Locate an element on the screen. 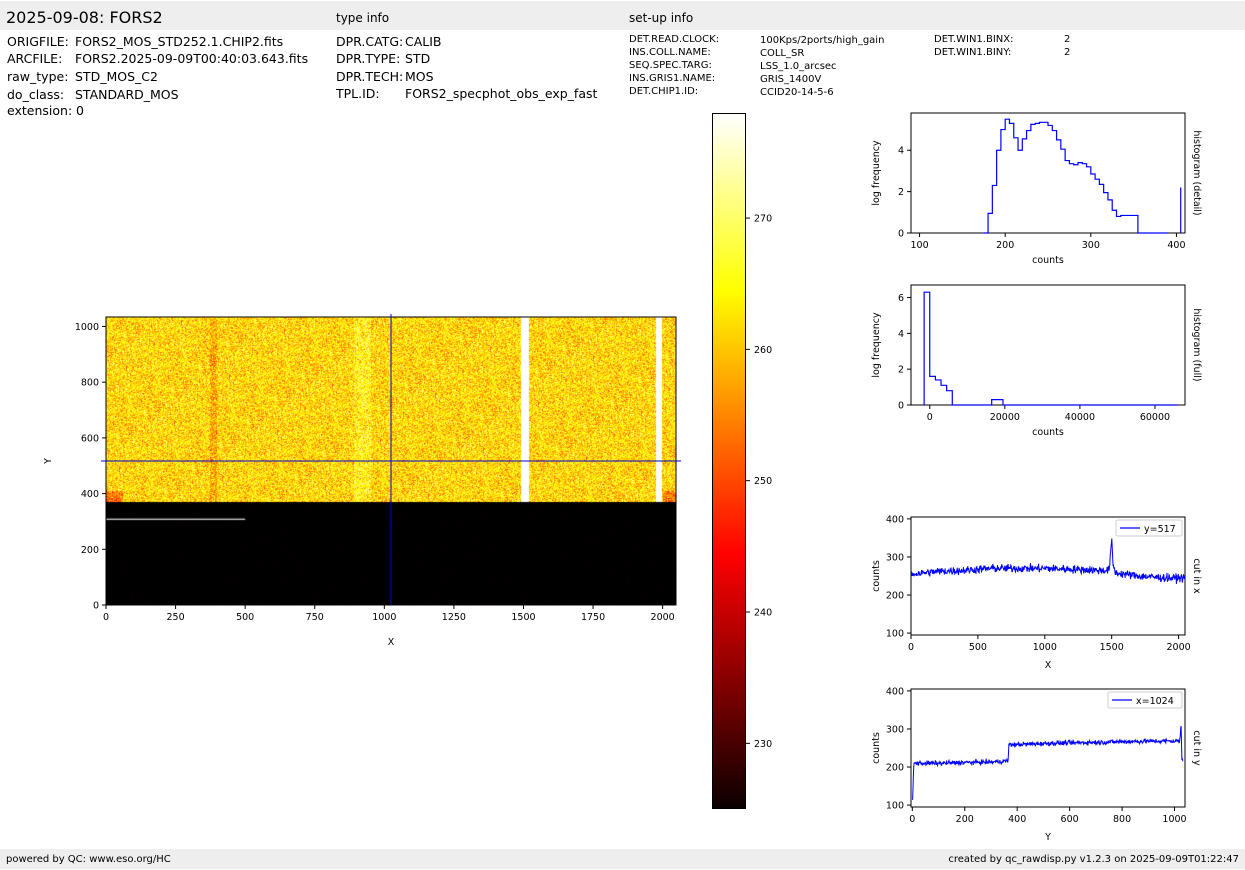 This screenshot has width=1245, height=870. setup-info-value: GRIS_1400V is located at coordinates (791, 79).